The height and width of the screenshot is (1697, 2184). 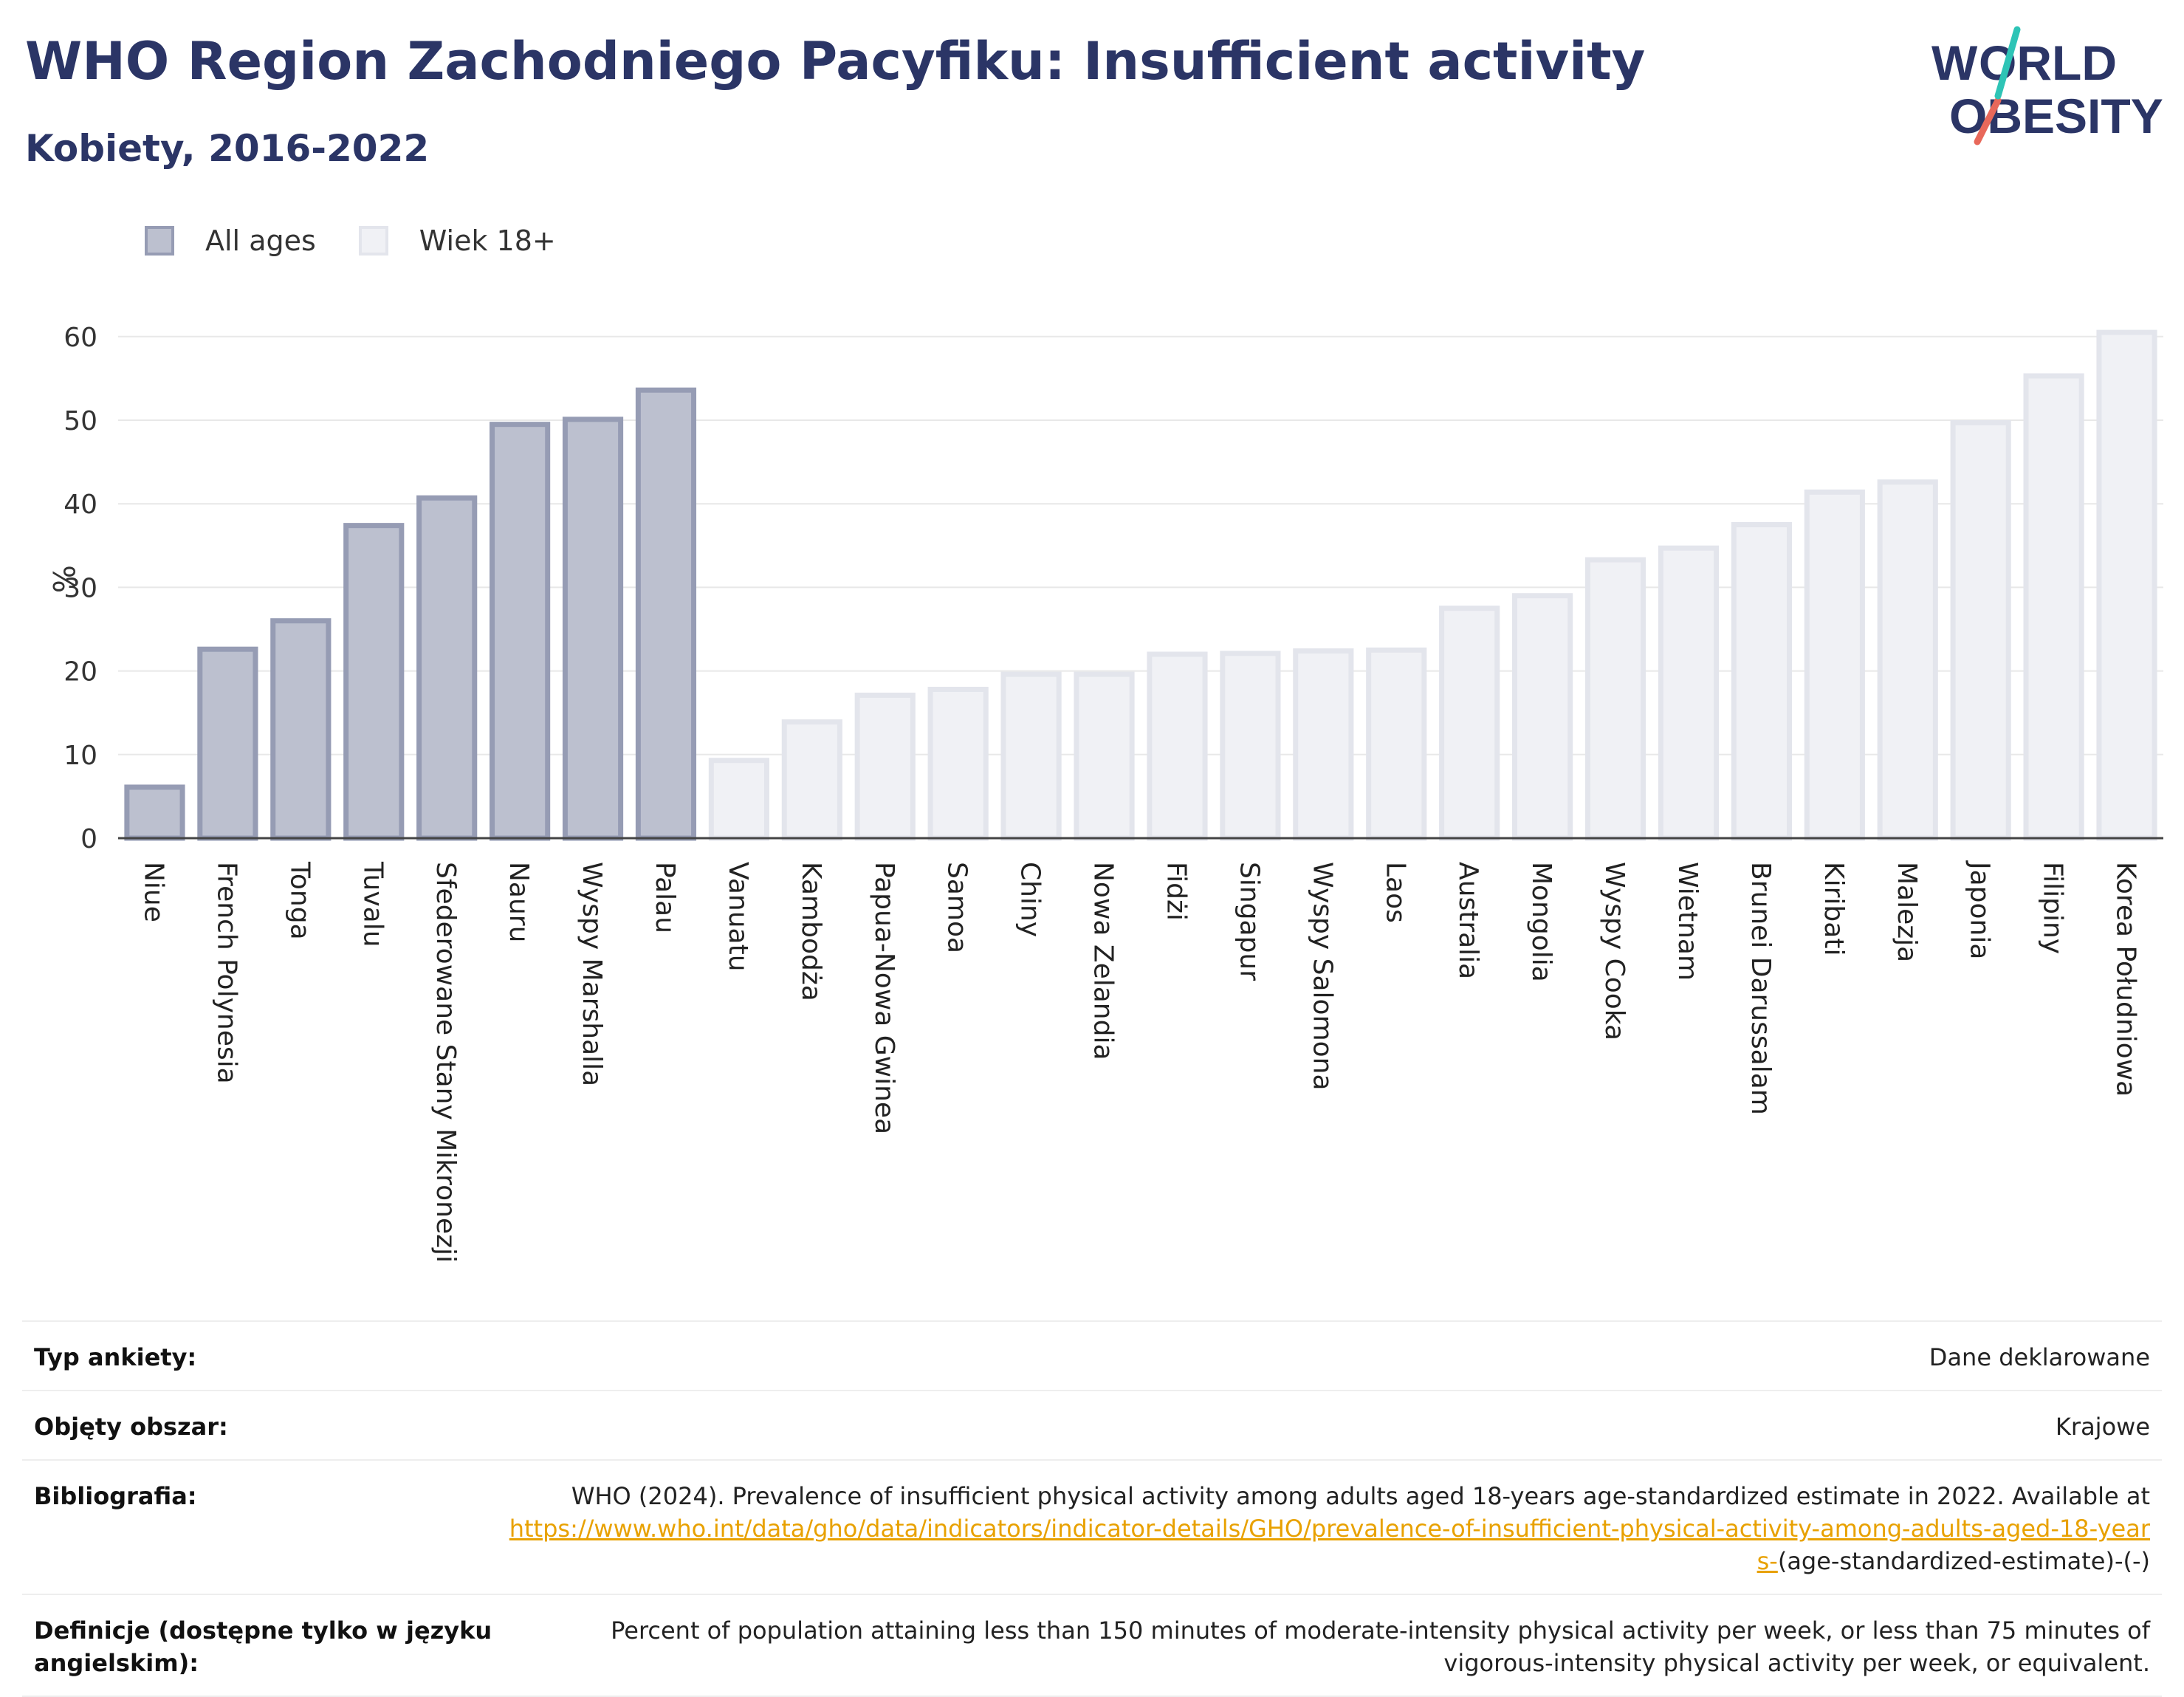 I want to click on x-tick-label: Kambodża, so click(x=811, y=931).